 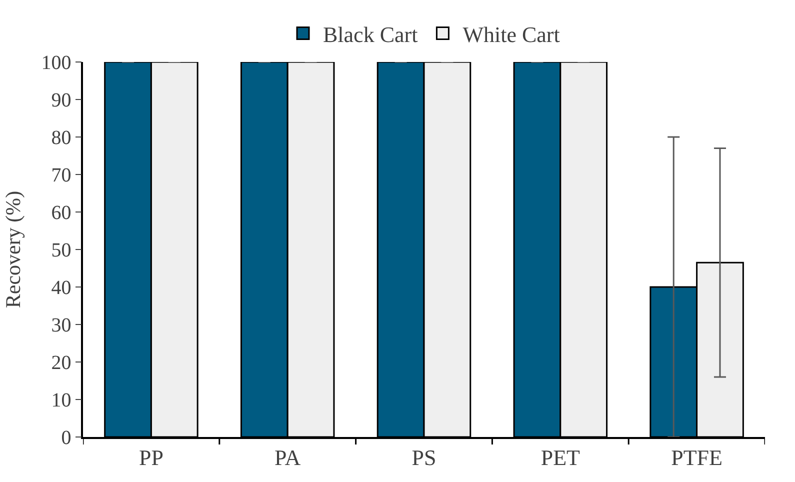 I want to click on y-tick-label: 0, so click(x=66, y=438).